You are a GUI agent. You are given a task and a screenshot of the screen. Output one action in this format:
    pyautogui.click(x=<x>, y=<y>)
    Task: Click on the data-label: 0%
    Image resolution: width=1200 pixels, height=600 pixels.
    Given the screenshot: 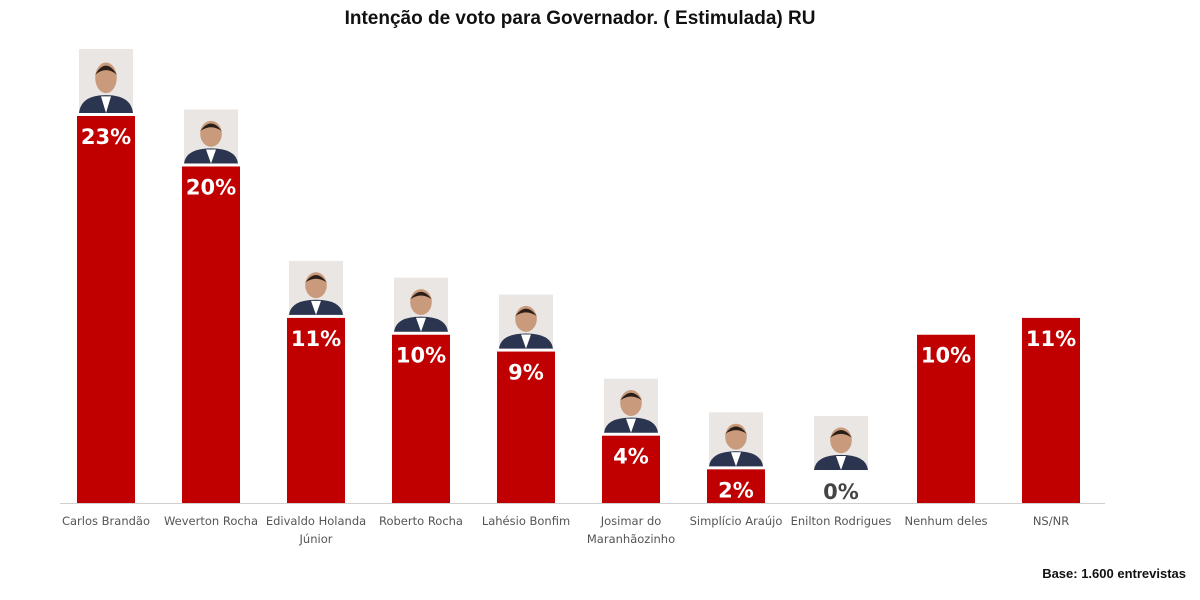 What is the action you would take?
    pyautogui.click(x=841, y=492)
    